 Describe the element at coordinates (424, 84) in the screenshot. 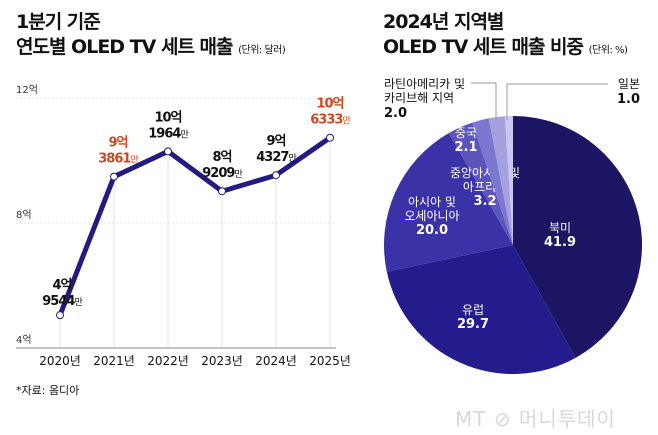

I see `outside-slice-label: 라틴아메리카 및` at that location.